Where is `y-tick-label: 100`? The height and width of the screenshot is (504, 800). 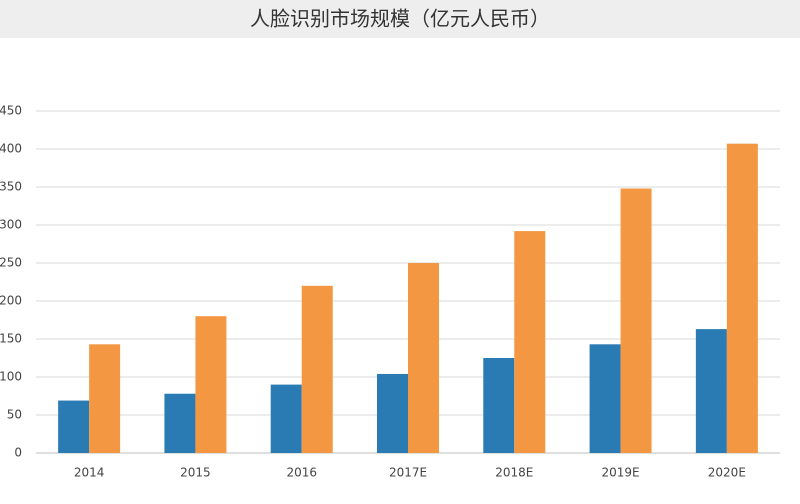
y-tick-label: 100 is located at coordinates (11, 377).